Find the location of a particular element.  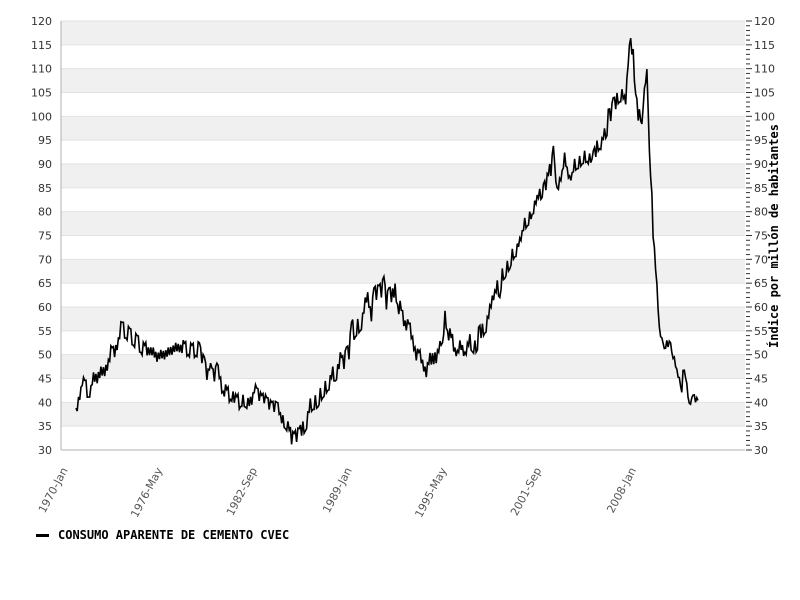

x-axis-tick-label: 1995-May is located at coordinates (430, 492).